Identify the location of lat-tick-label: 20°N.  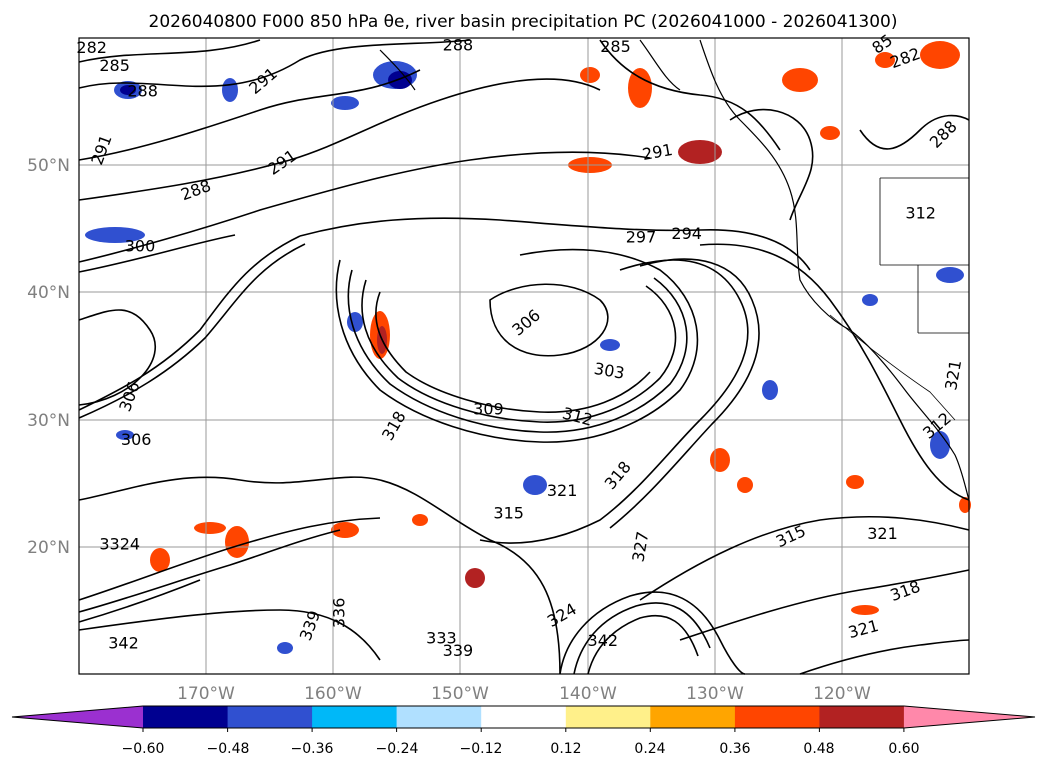
(48, 548).